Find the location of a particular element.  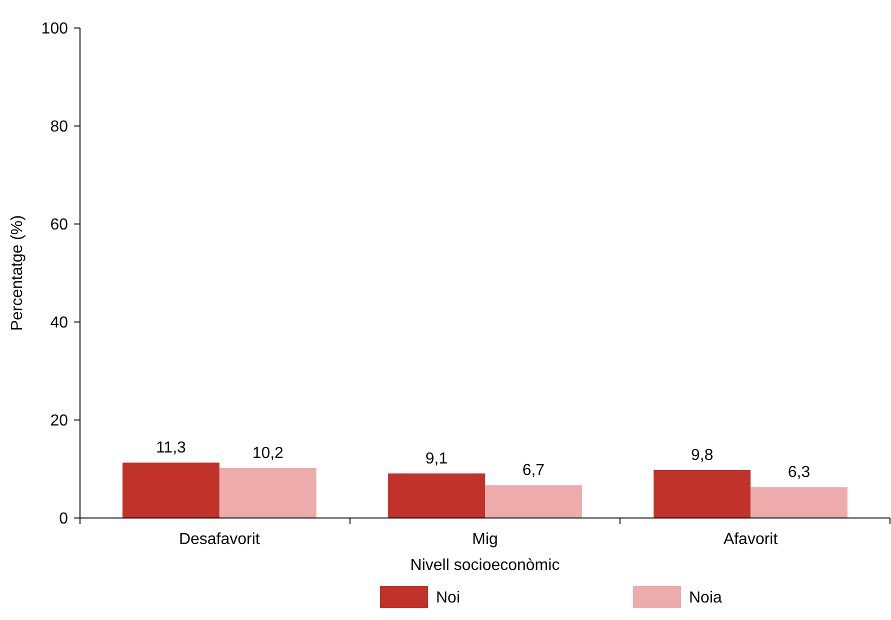

y-tick-label: 80 is located at coordinates (59, 127).